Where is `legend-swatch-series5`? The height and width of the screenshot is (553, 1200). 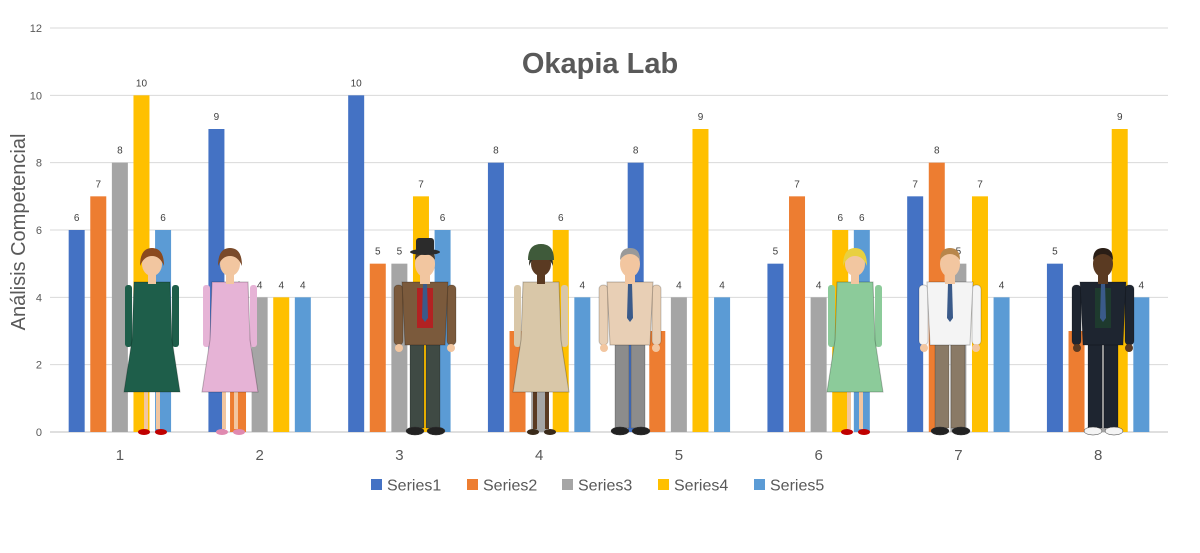 legend-swatch-series5 is located at coordinates (759, 484).